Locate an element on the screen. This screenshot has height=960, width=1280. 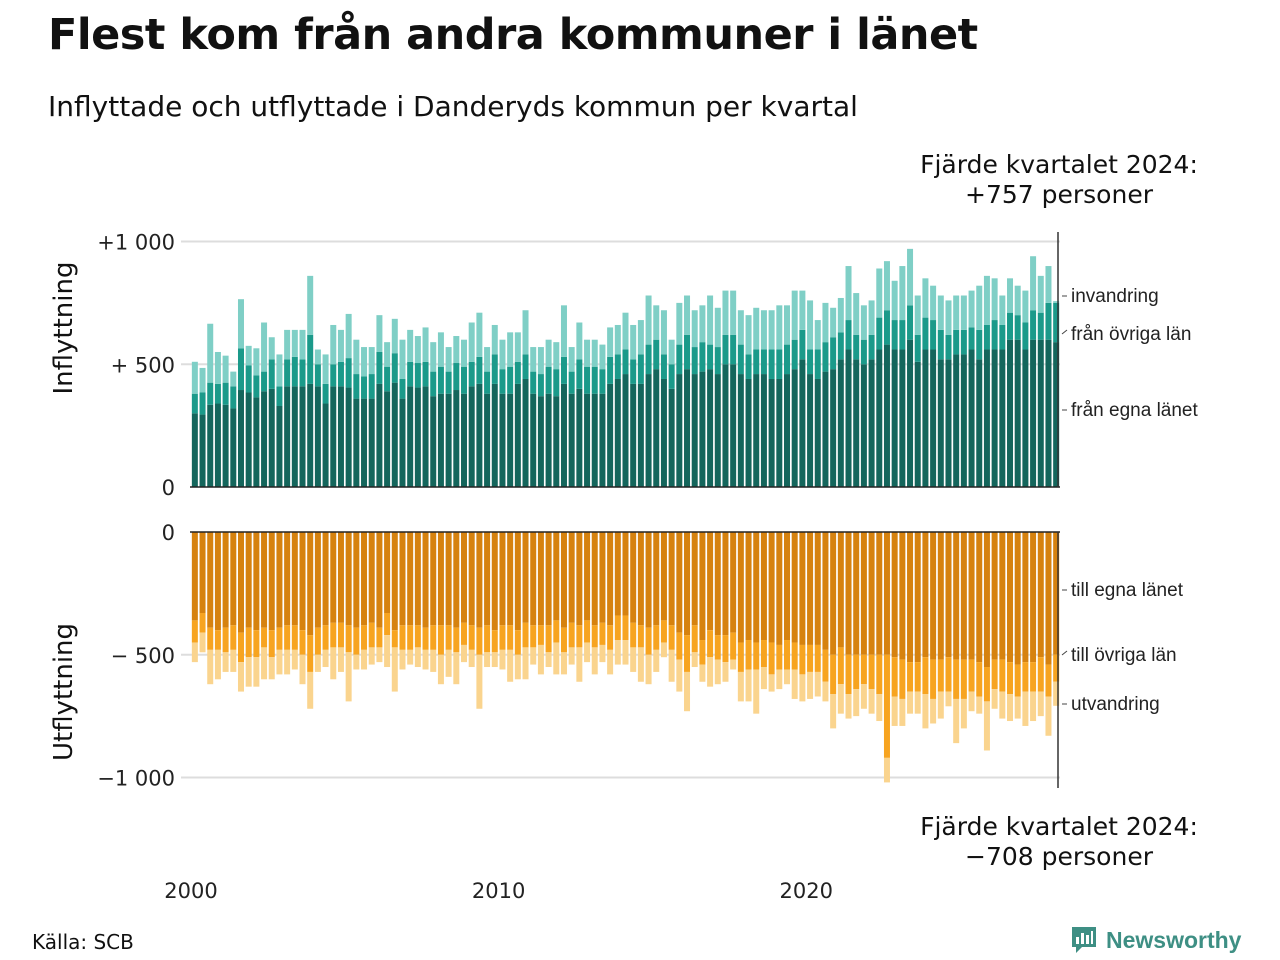
x-tick-label: 2010 is located at coordinates (498, 891).